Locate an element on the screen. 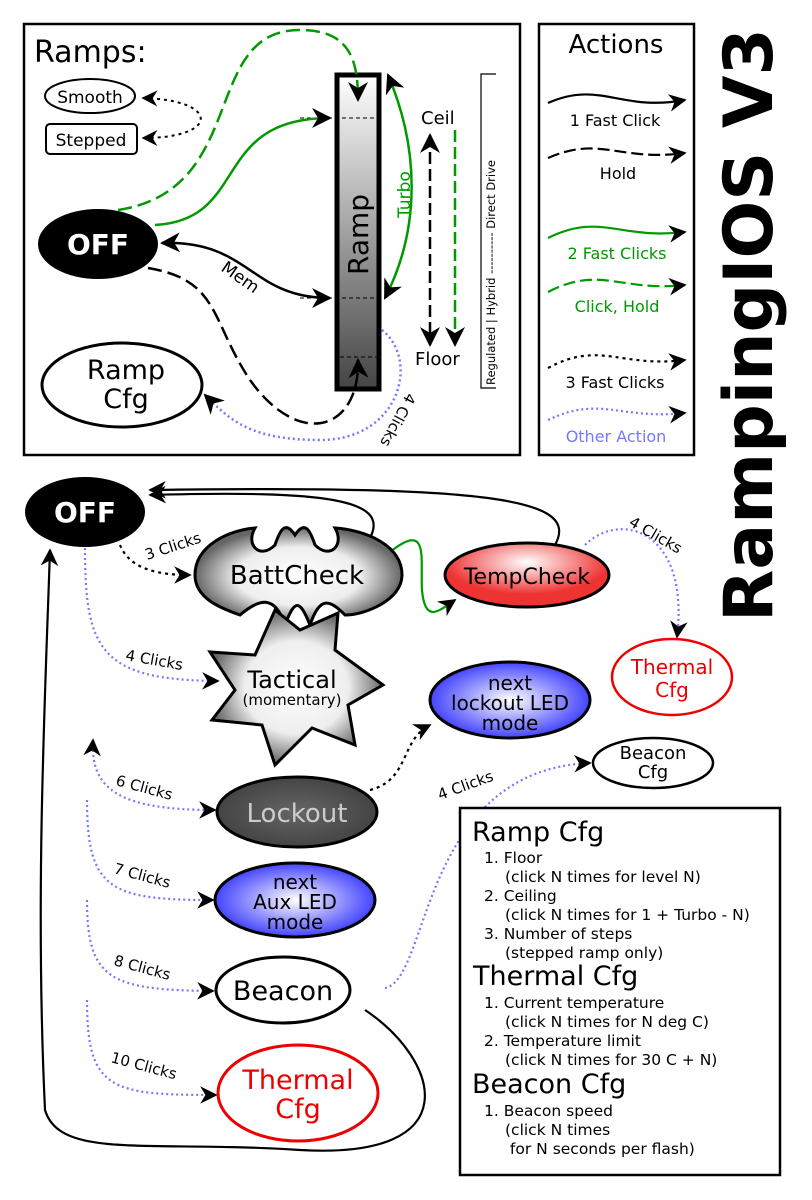  smooth-node is located at coordinates (90, 96).